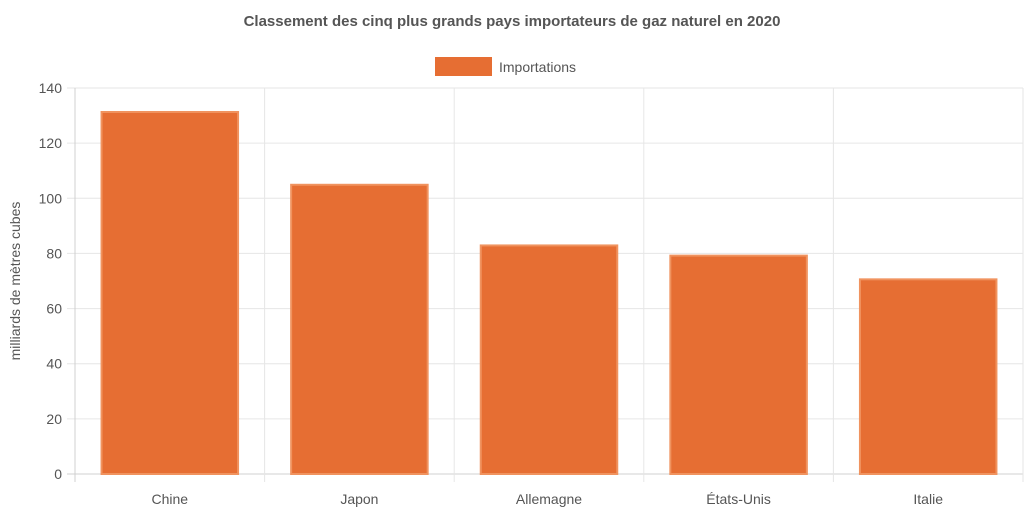 This screenshot has height=512, width=1024. I want to click on x-tick-label: Allemagne, so click(549, 499).